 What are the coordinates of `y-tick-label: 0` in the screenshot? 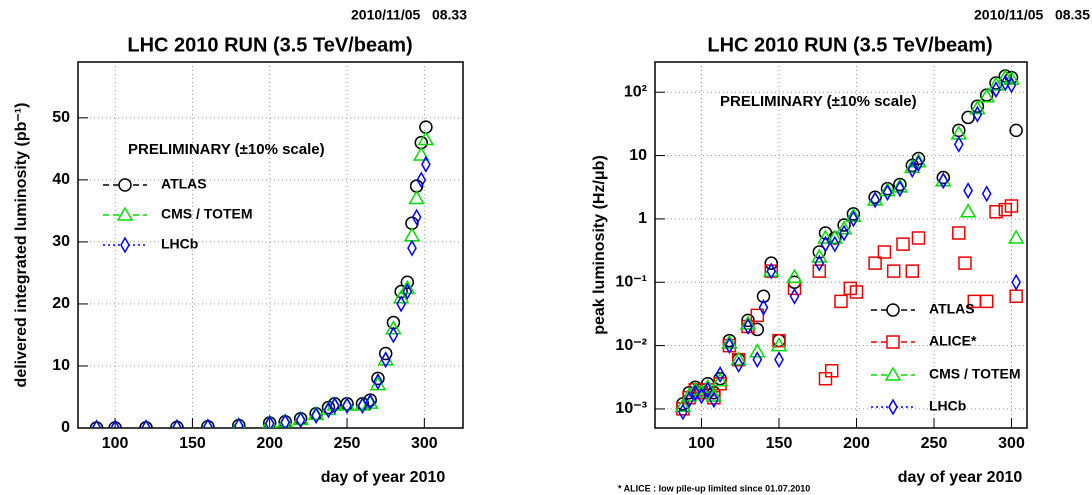 It's located at (65, 427).